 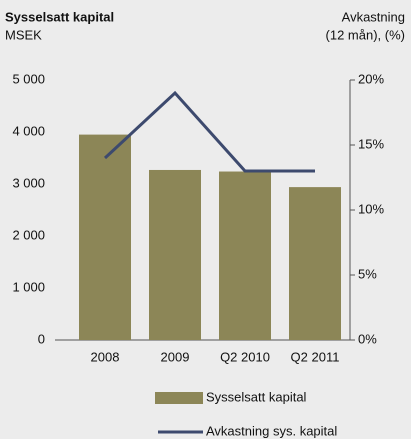 I want to click on x-tick-label: 2008, so click(x=105, y=356).